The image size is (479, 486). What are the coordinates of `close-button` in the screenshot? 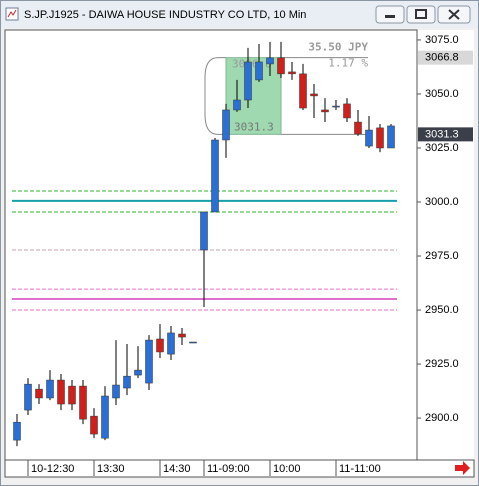 It's located at (454, 14).